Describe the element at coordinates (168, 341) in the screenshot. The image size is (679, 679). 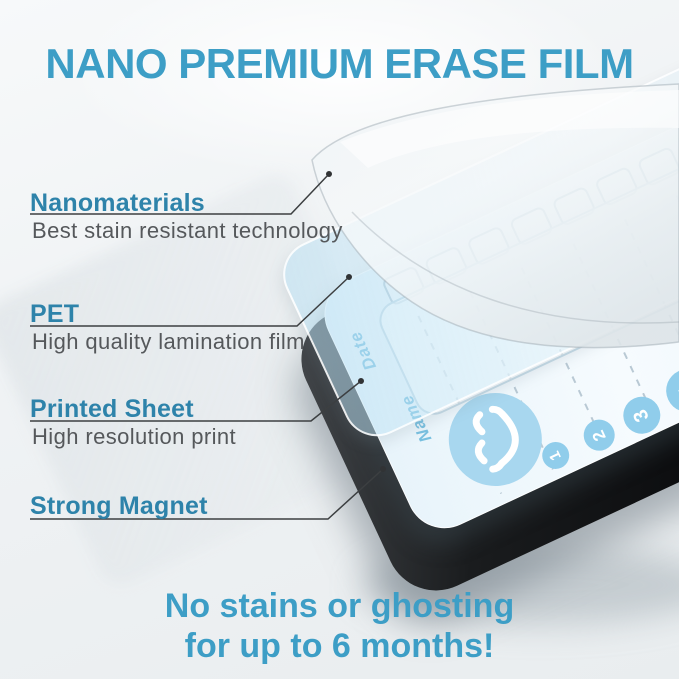
I see `callout-description-pet: High quality lamination film` at that location.